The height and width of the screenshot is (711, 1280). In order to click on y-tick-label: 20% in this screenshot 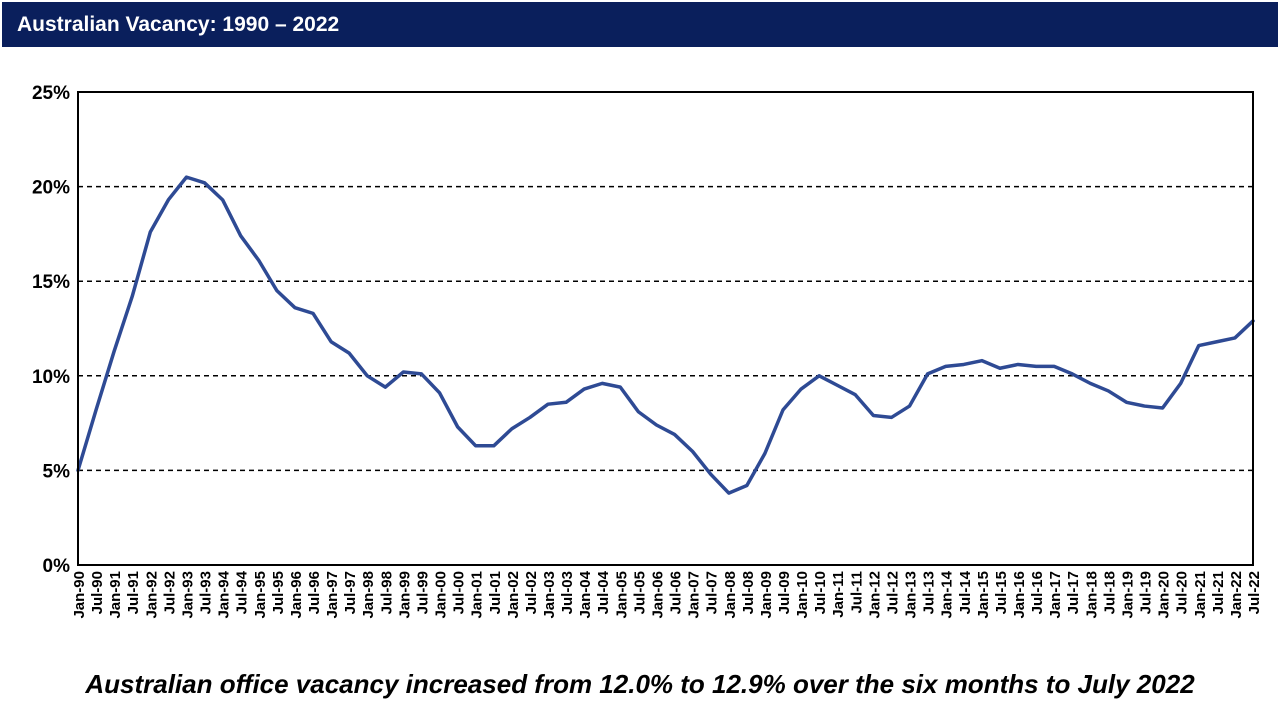, I will do `click(51, 188)`.